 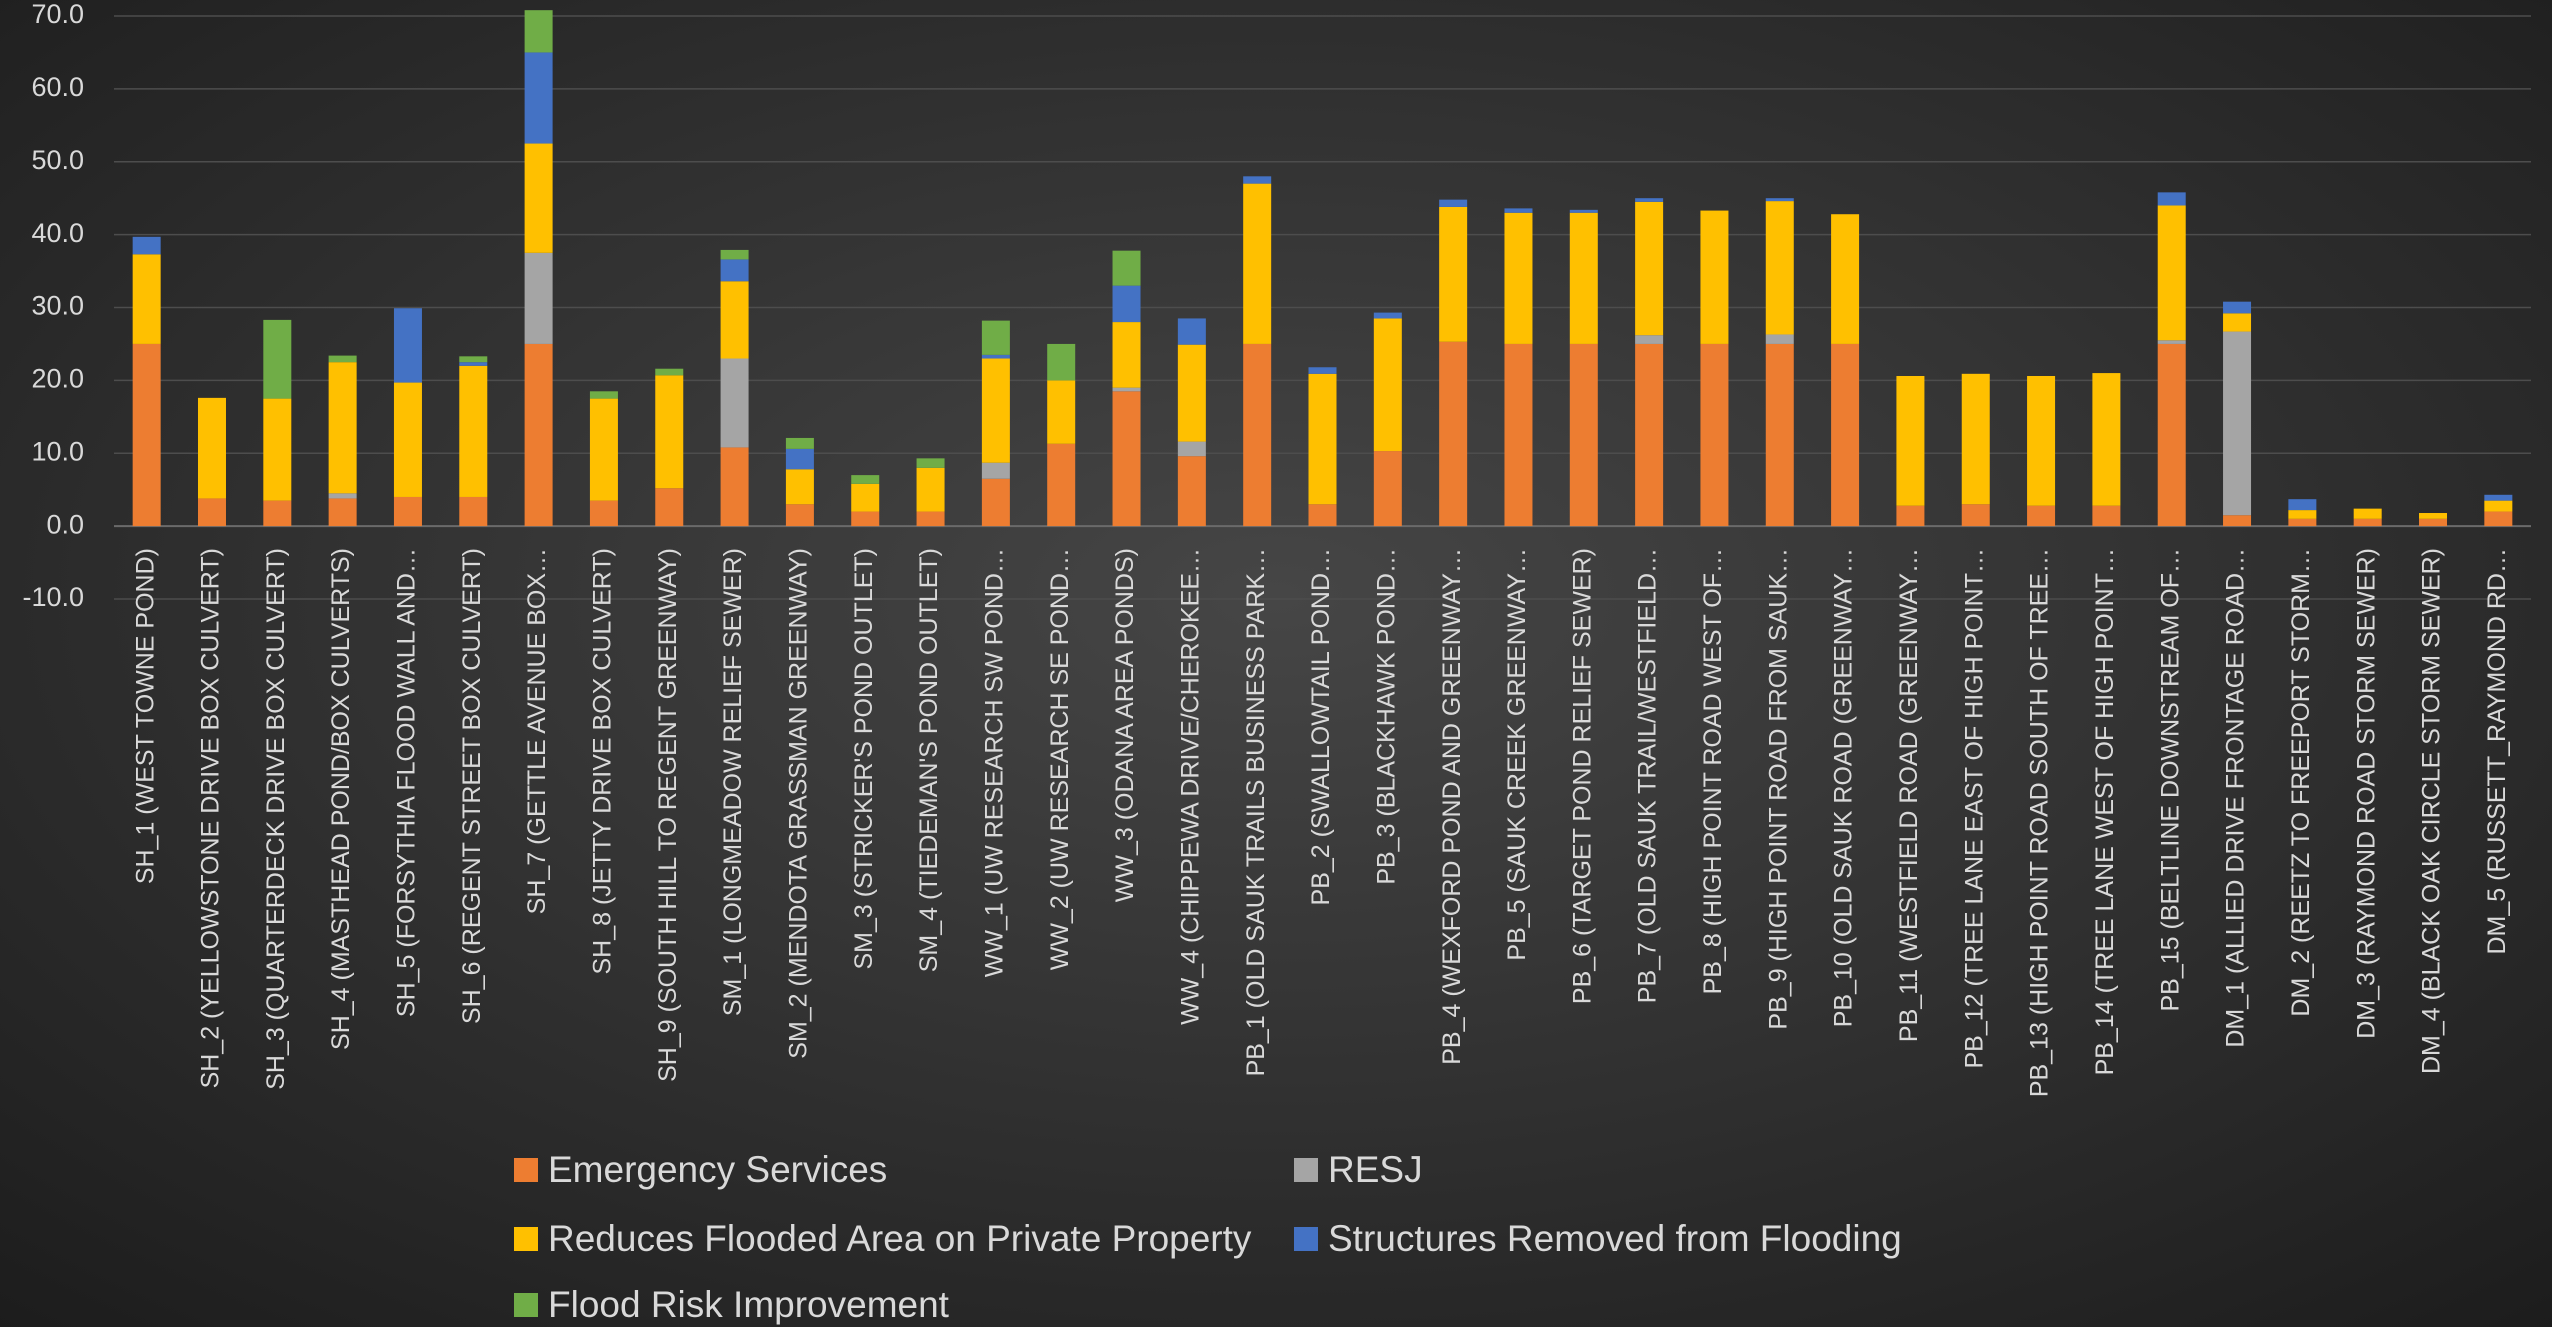 I want to click on y-tick-label: 10.0, so click(x=57, y=451).